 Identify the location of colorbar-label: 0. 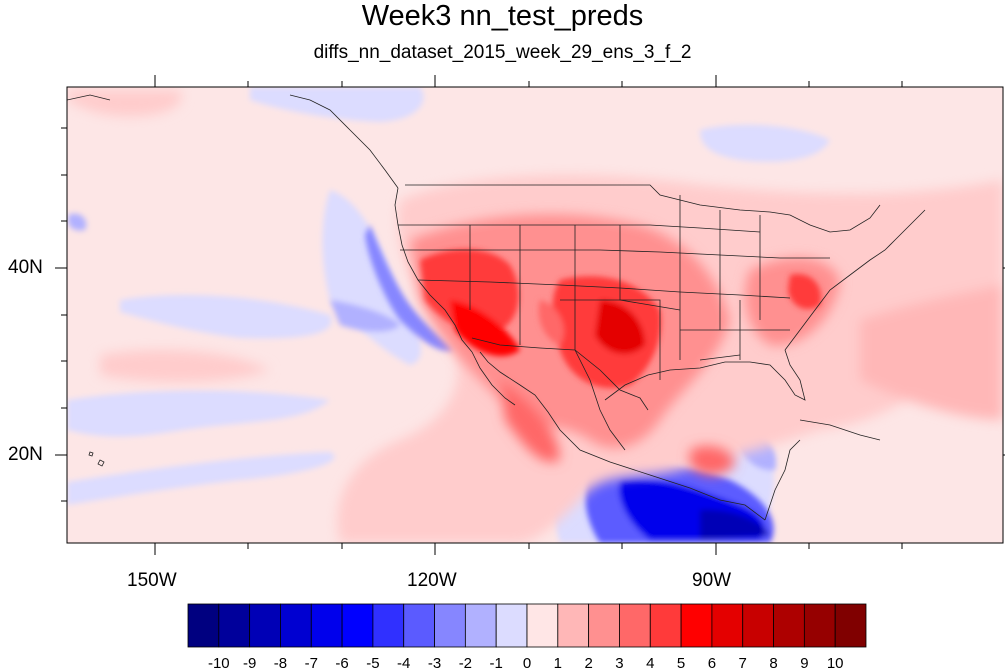
(527, 663).